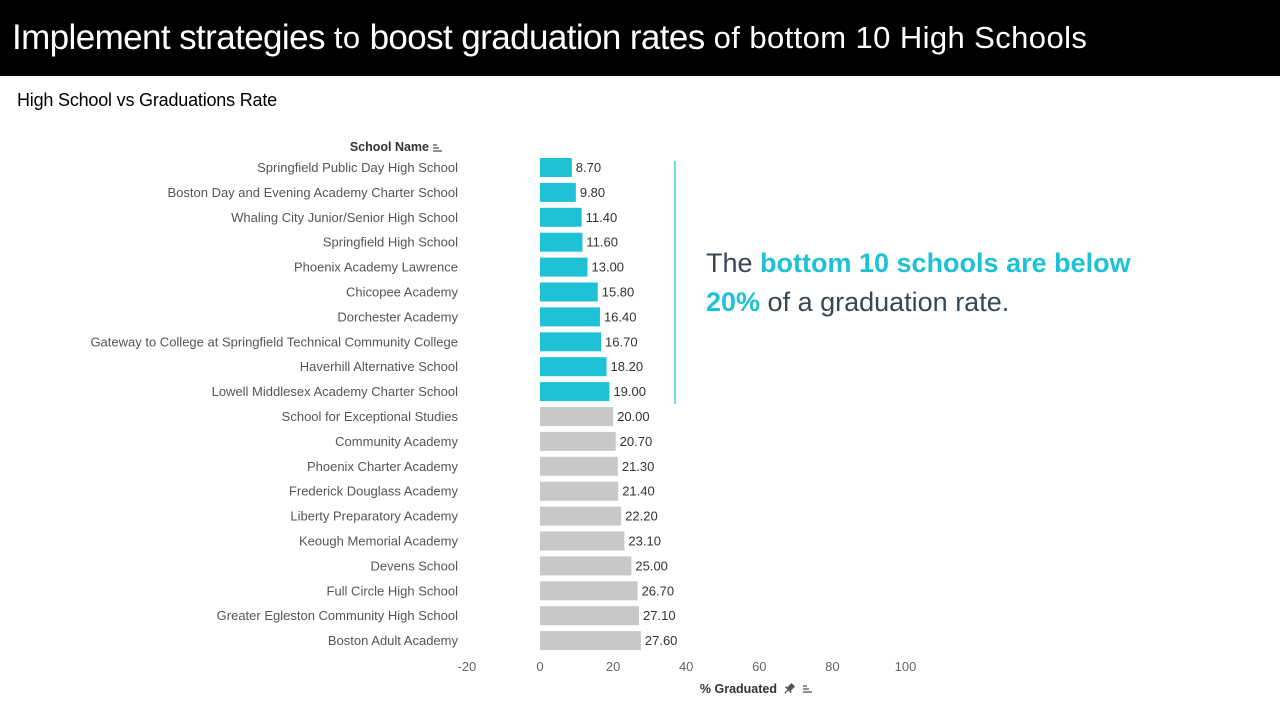 The height and width of the screenshot is (720, 1280). I want to click on value-label: 16.70, so click(621, 341).